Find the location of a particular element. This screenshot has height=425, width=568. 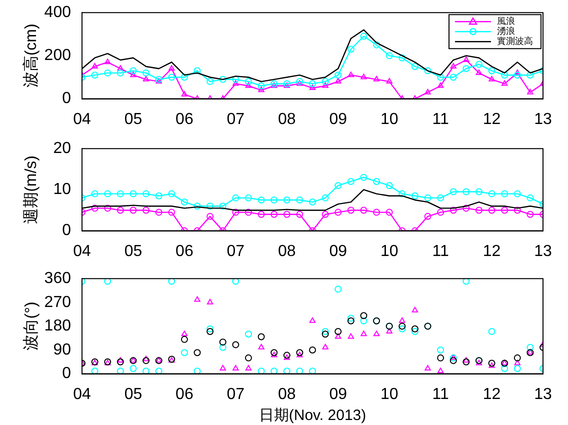

y-tick-label: 90 is located at coordinates (62, 349).